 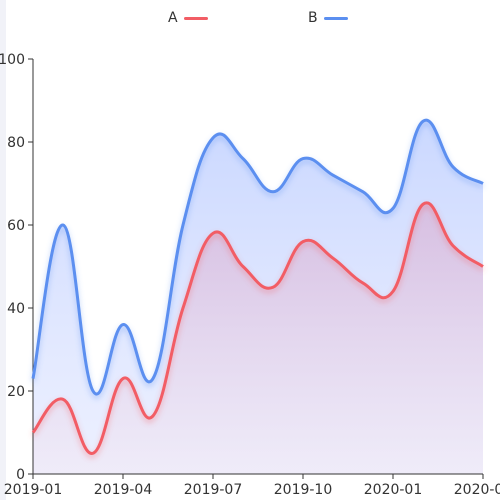 What do you see at coordinates (393, 490) in the screenshot?
I see `x-tick-label: 2020-01` at bounding box center [393, 490].